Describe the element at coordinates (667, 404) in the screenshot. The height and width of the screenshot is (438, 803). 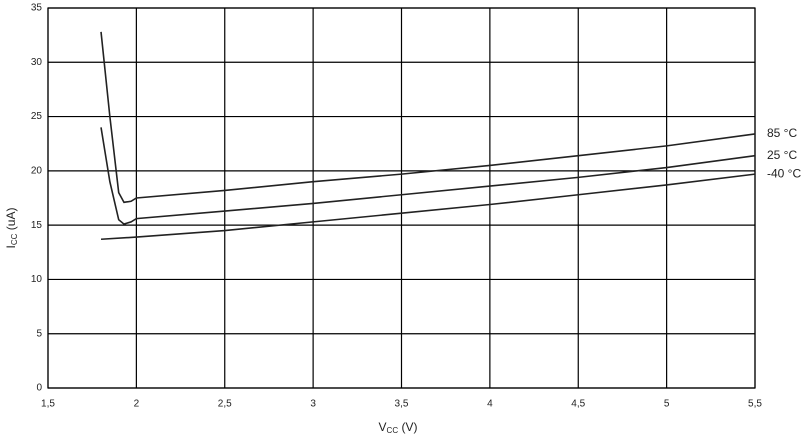
I see `x-tick-label: 5` at that location.